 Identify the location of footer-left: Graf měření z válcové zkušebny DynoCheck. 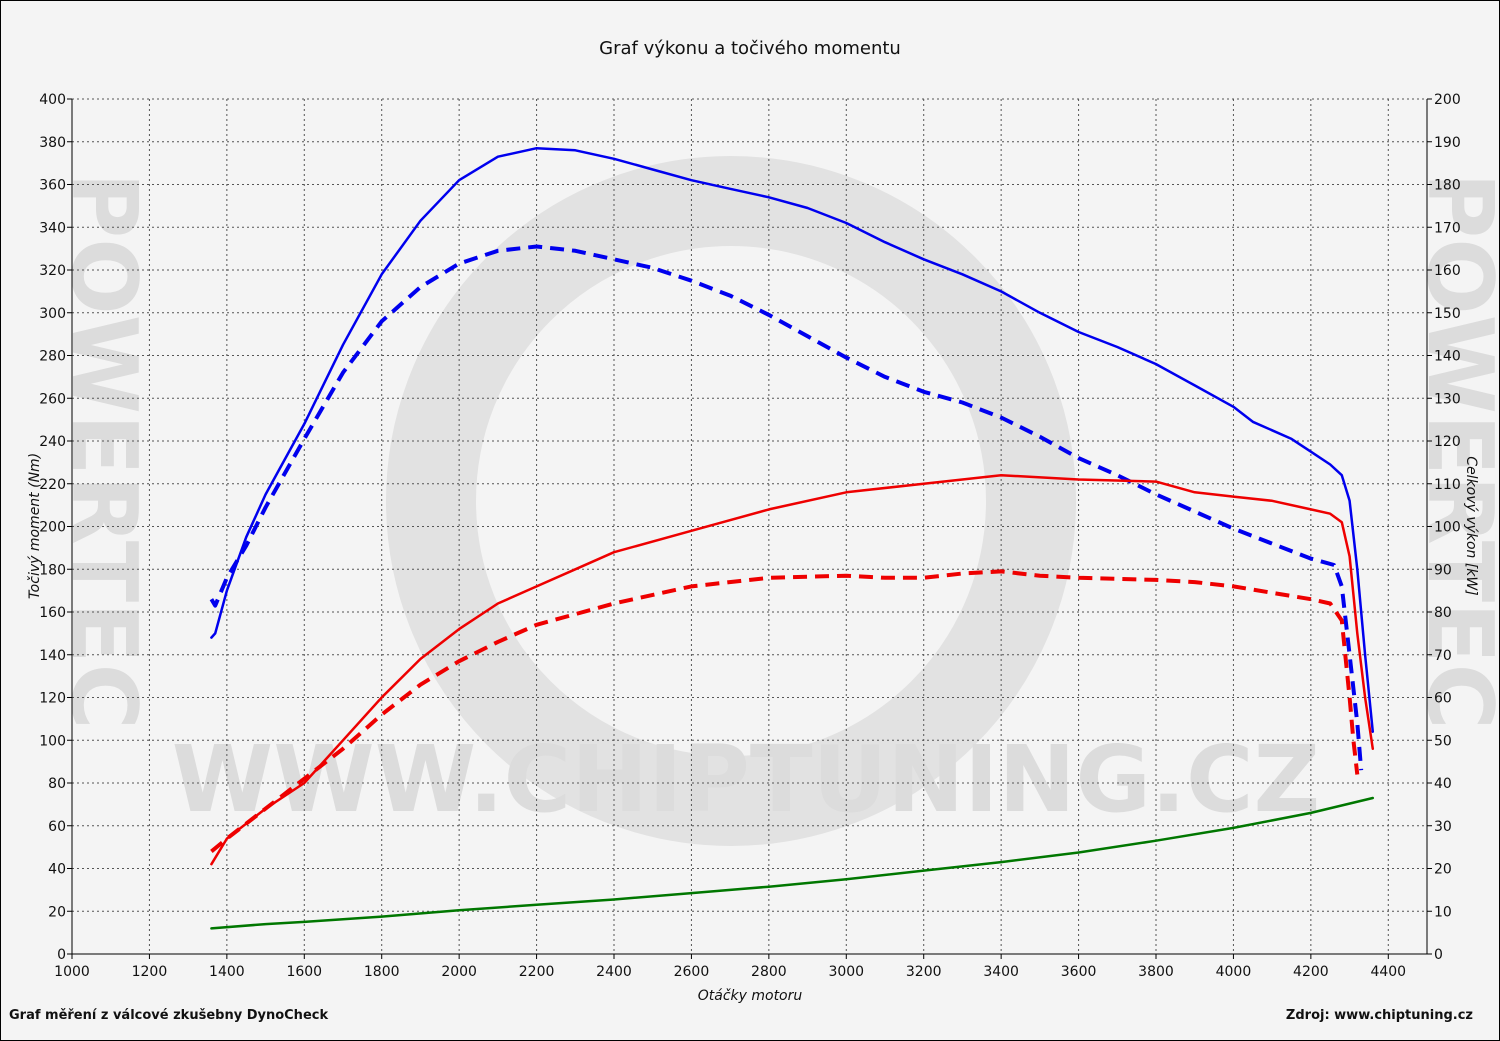
(168, 1015).